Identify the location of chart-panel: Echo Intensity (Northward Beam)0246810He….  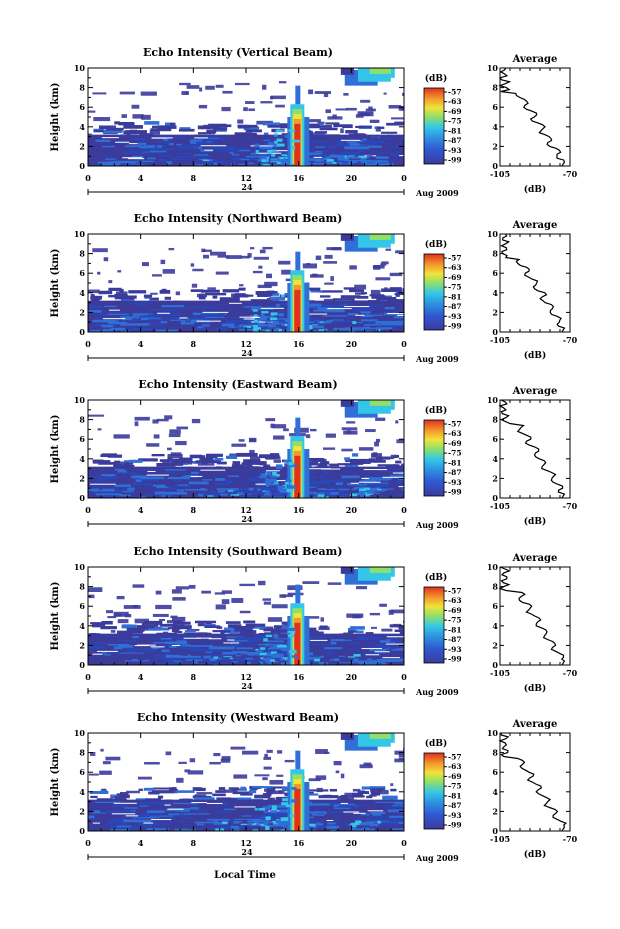
(314, 288).